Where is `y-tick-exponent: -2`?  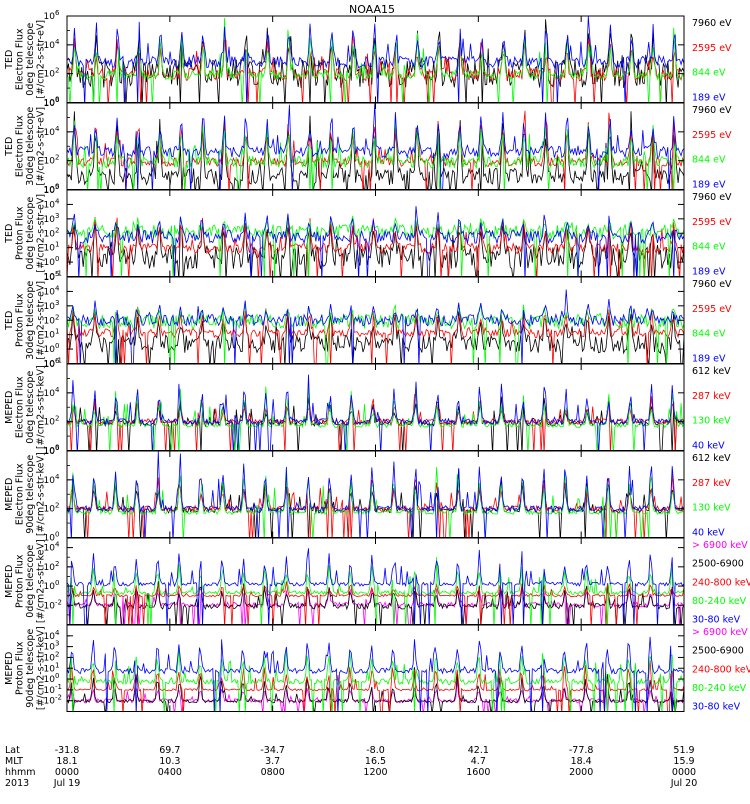 y-tick-exponent: -2 is located at coordinates (58, 698).